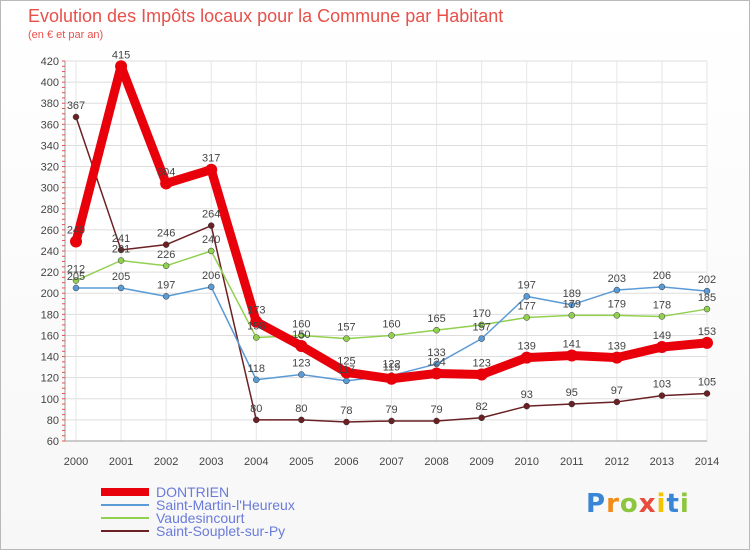 This screenshot has height=550, width=750. What do you see at coordinates (192, 492) in the screenshot?
I see `legend-label: DONTRIEN` at bounding box center [192, 492].